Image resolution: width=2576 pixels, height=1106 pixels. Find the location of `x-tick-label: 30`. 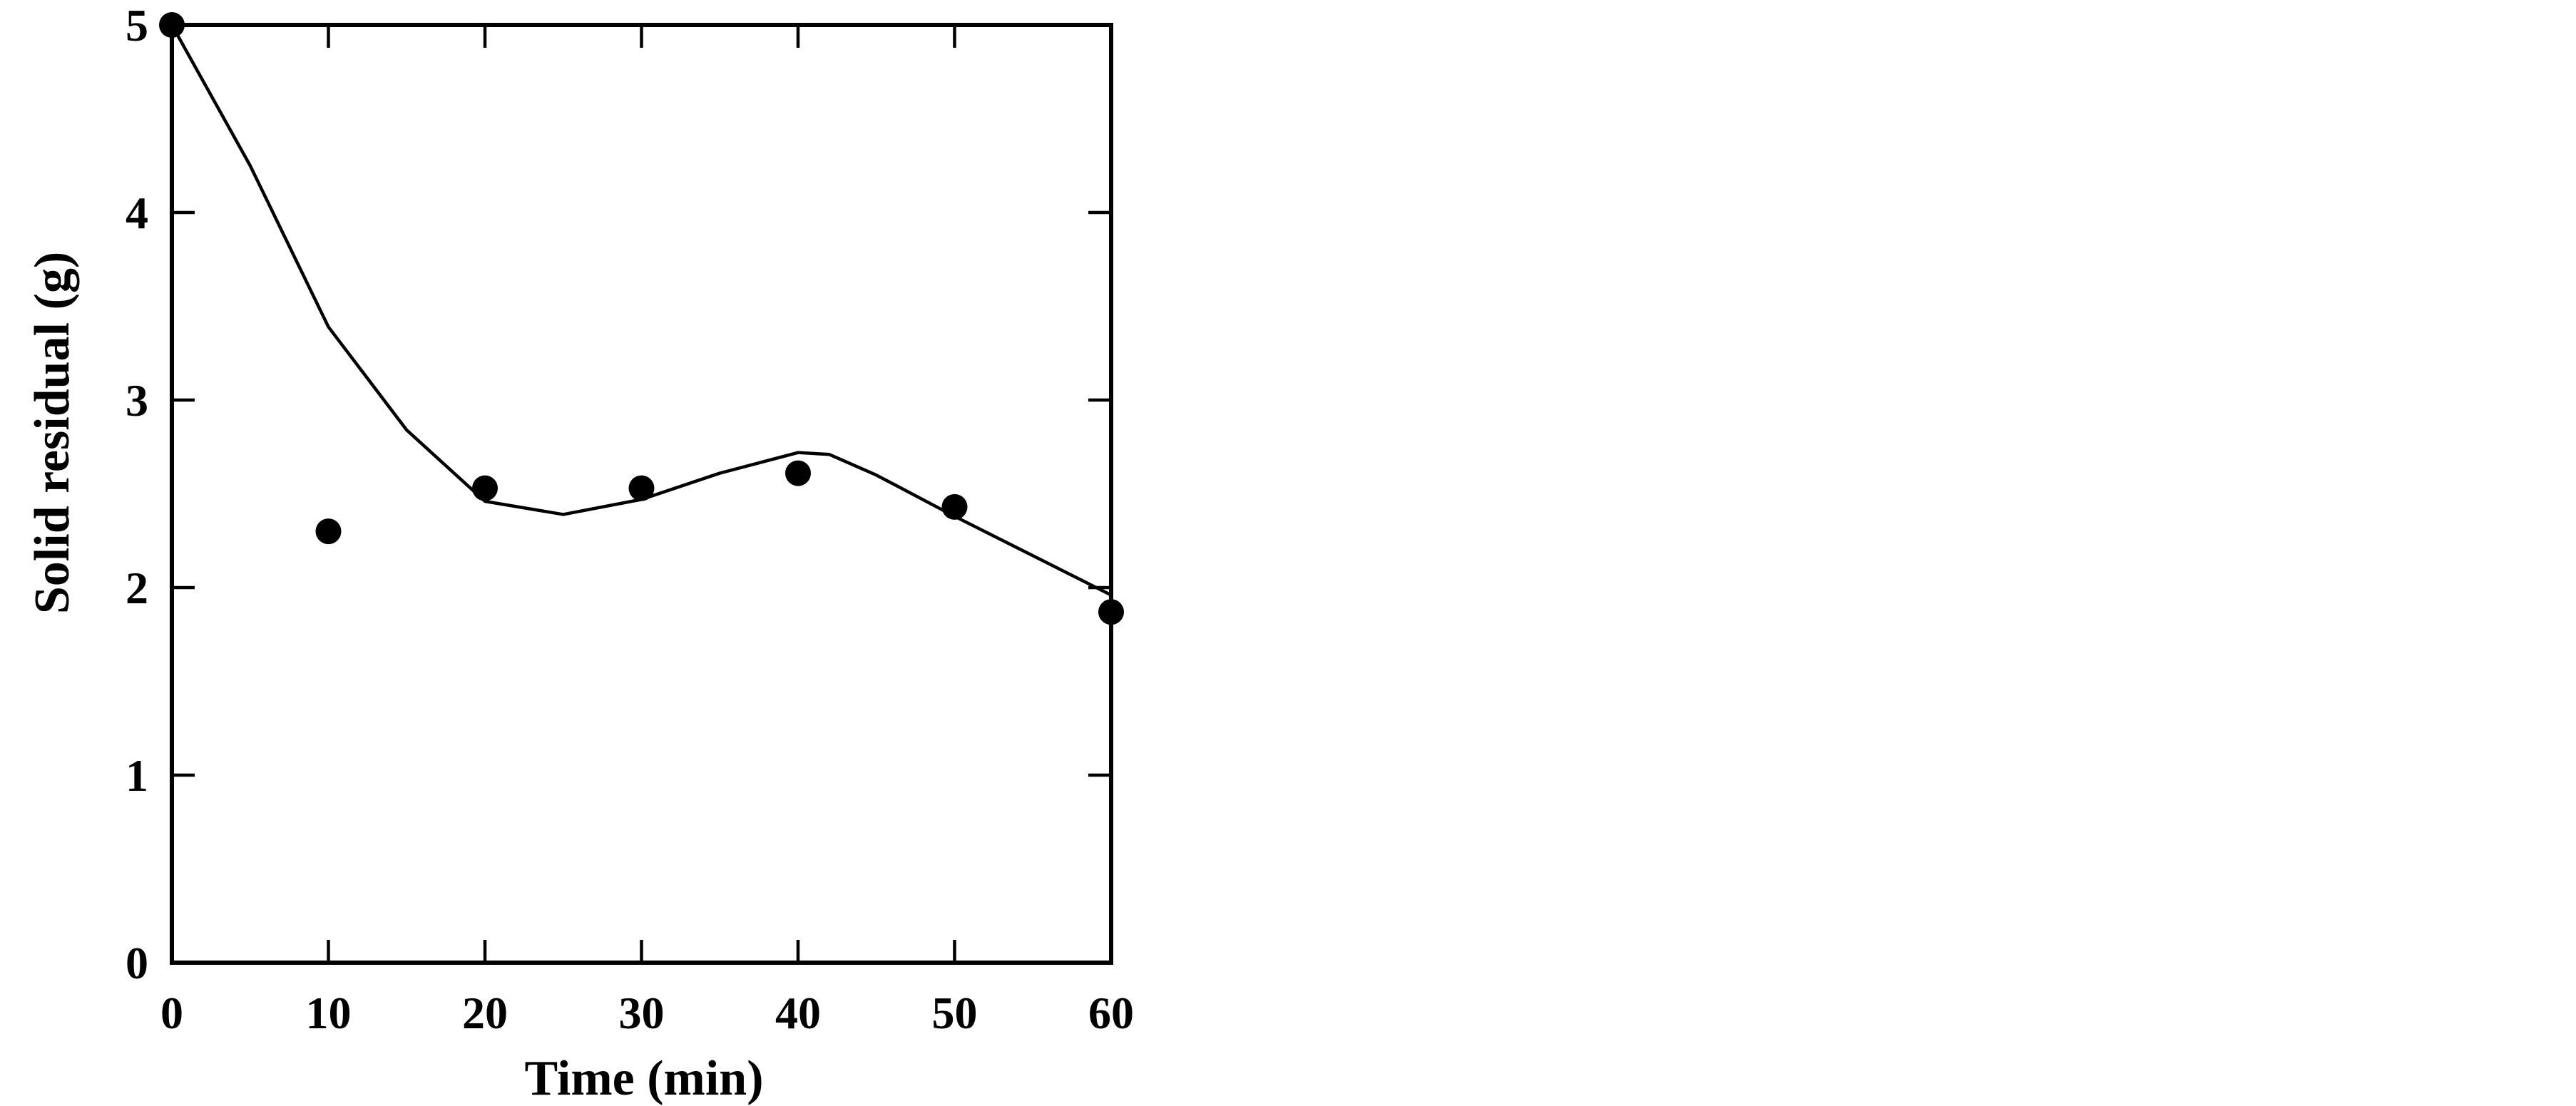

x-tick-label: 30 is located at coordinates (642, 1013).